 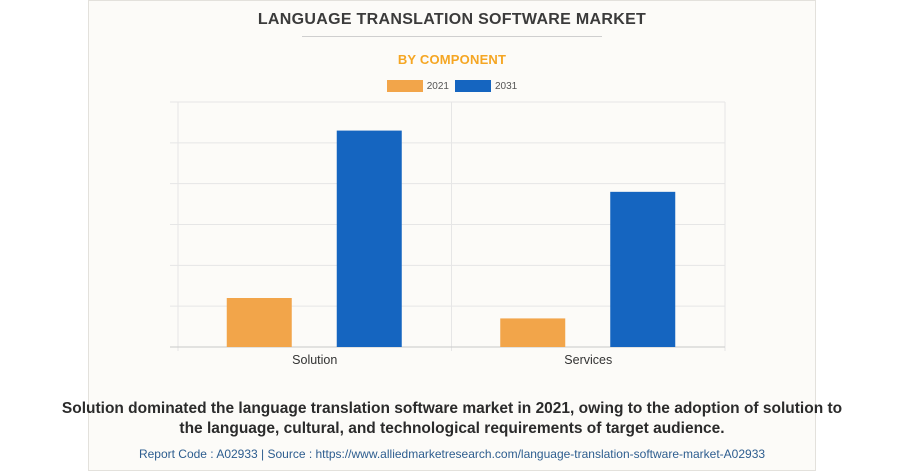 What do you see at coordinates (369, 238) in the screenshot?
I see `bar-solution-2031` at bounding box center [369, 238].